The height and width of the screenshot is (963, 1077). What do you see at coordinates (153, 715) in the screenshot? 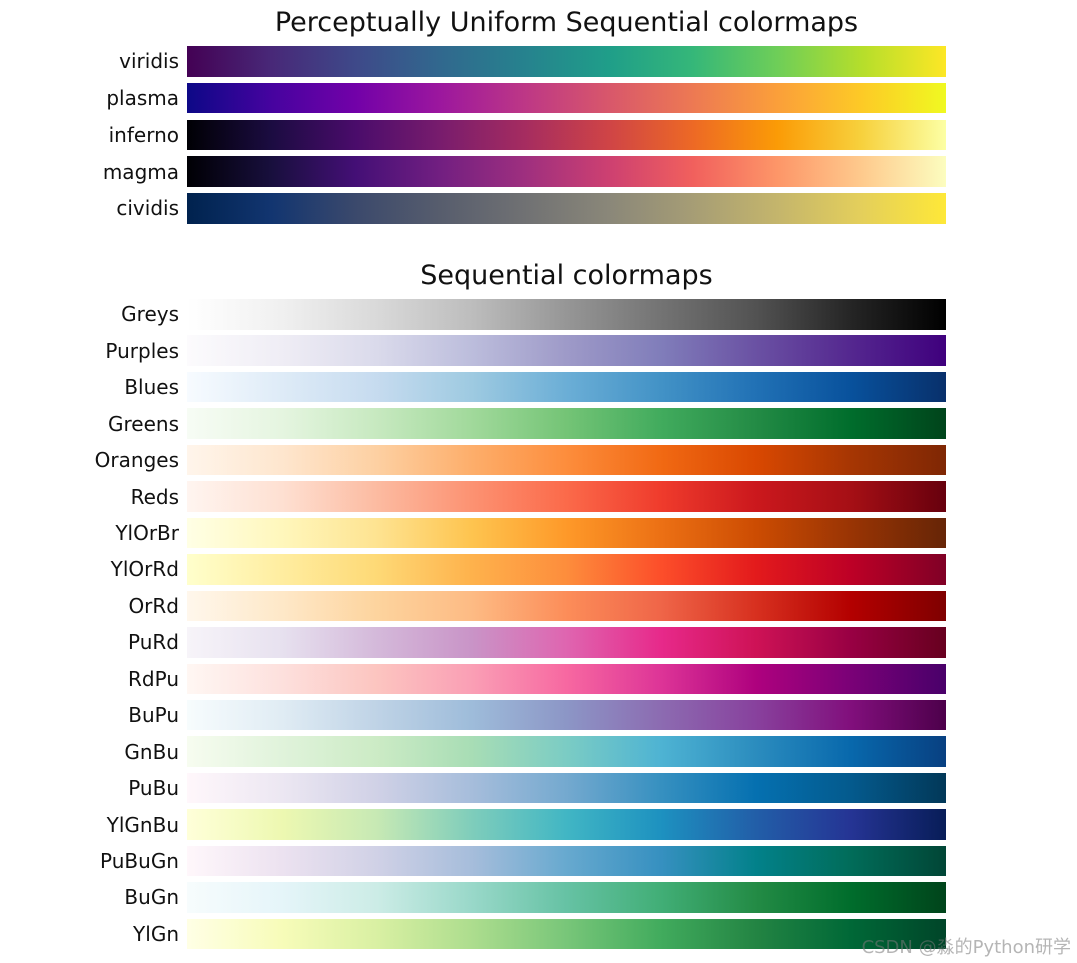
I see `colormap-label: BuPu` at bounding box center [153, 715].